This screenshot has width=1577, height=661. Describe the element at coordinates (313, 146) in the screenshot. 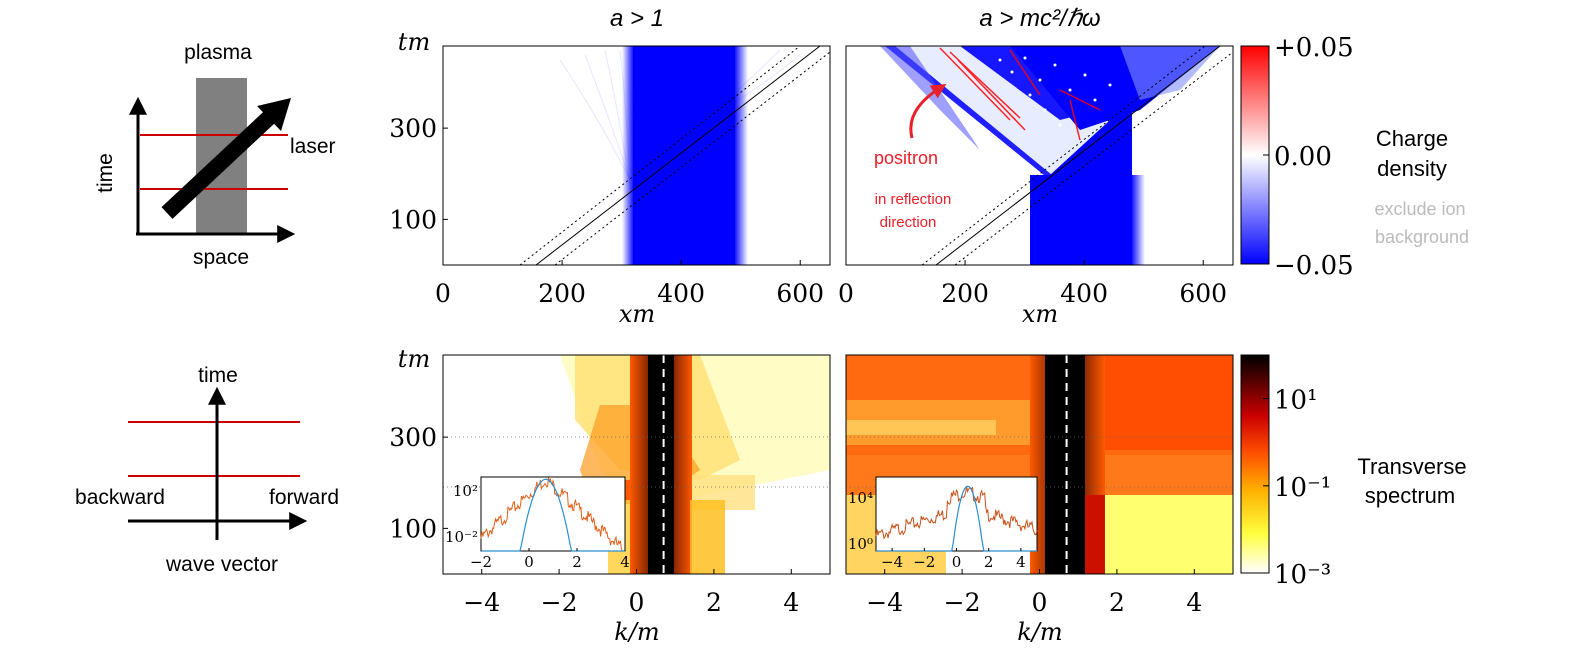

I see `laser-label: laser` at that location.